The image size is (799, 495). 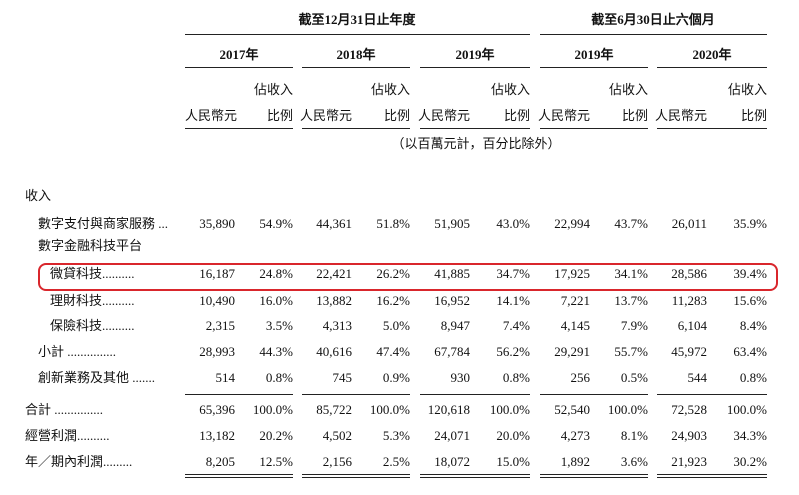 What do you see at coordinates (572, 351) in the screenshot?
I see `cell: 29,291` at bounding box center [572, 351].